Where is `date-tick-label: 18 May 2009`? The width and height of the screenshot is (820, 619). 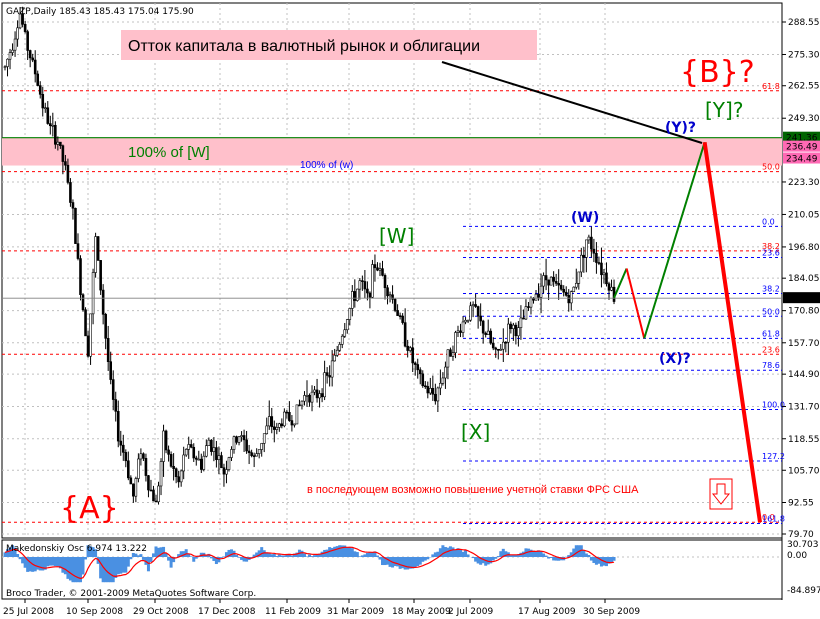 date-tick-label: 18 May 2009 is located at coordinates (421, 612).